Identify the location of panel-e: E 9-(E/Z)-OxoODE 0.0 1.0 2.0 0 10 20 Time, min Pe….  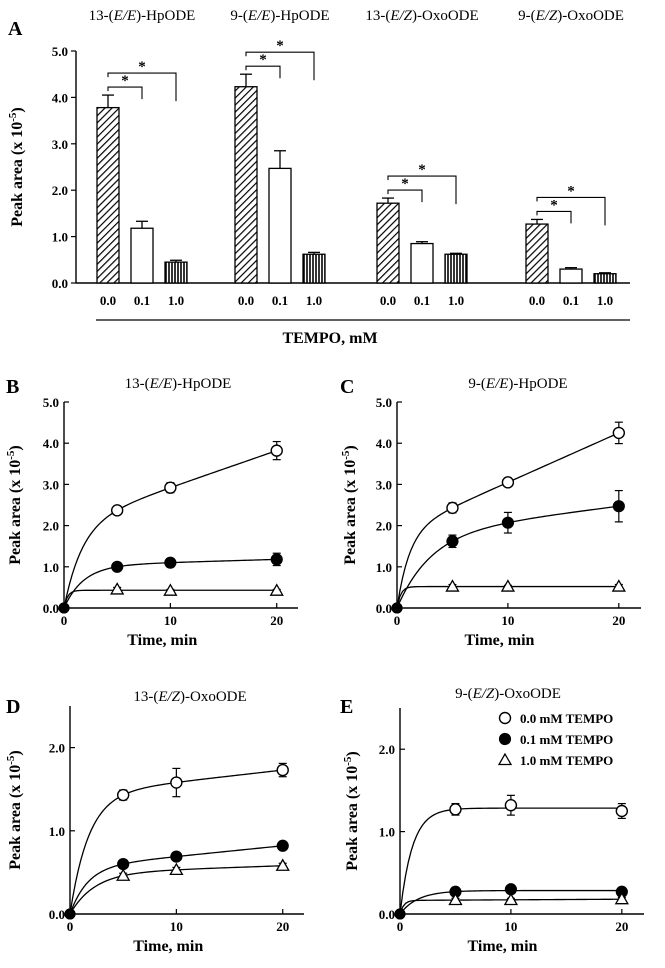
(492, 820).